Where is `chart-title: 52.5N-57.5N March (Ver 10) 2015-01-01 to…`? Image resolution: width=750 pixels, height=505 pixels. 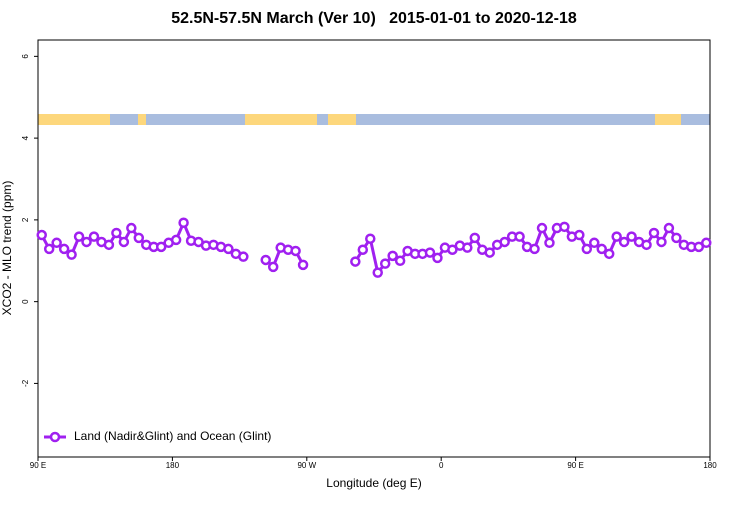
chart-title: 52.5N-57.5N March (Ver 10) 2015-01-01 to… is located at coordinates (374, 18).